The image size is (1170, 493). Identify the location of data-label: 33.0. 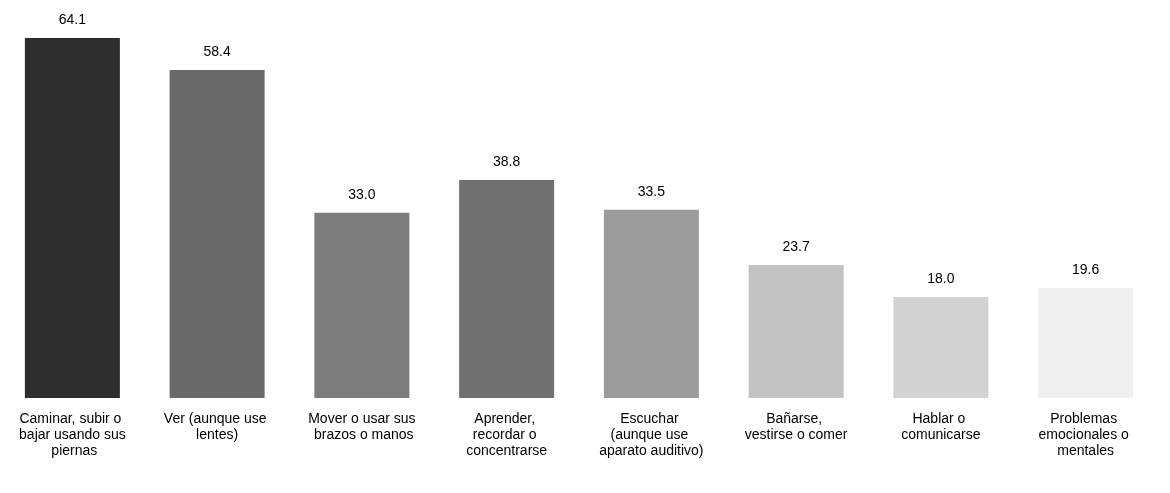
(362, 193).